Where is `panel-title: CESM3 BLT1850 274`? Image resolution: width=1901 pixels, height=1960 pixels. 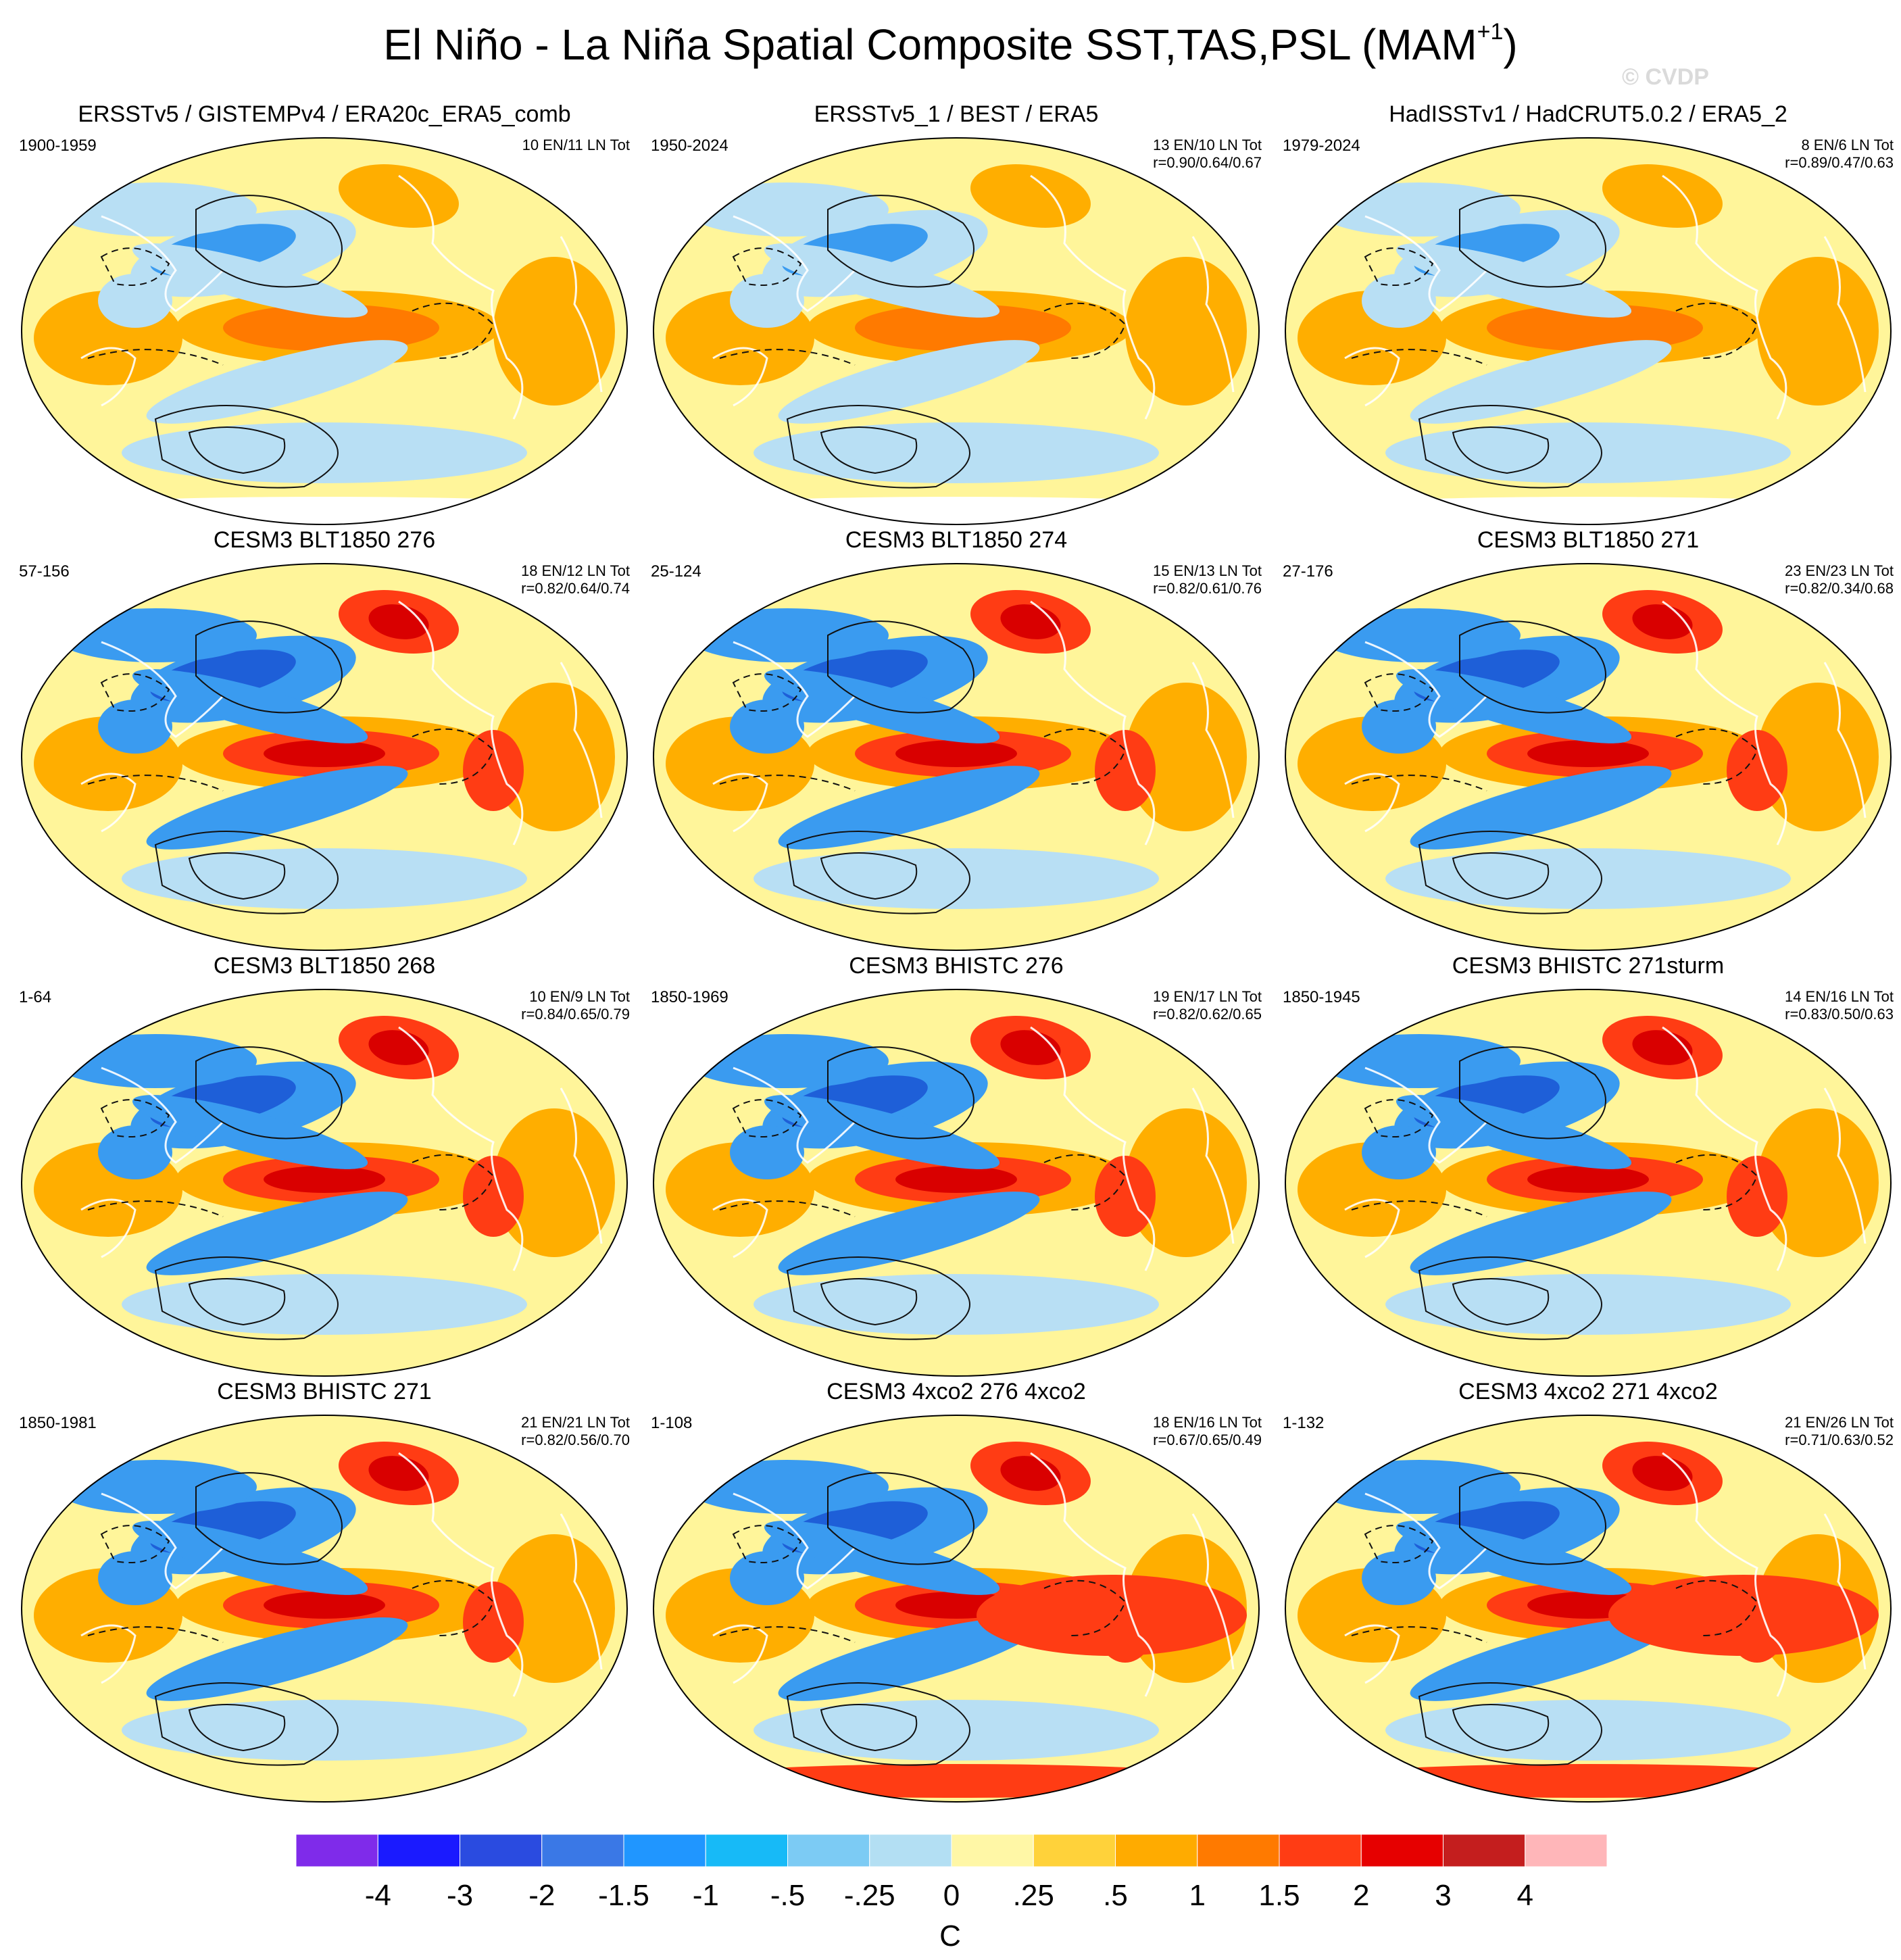 panel-title: CESM3 BLT1850 274 is located at coordinates (957, 540).